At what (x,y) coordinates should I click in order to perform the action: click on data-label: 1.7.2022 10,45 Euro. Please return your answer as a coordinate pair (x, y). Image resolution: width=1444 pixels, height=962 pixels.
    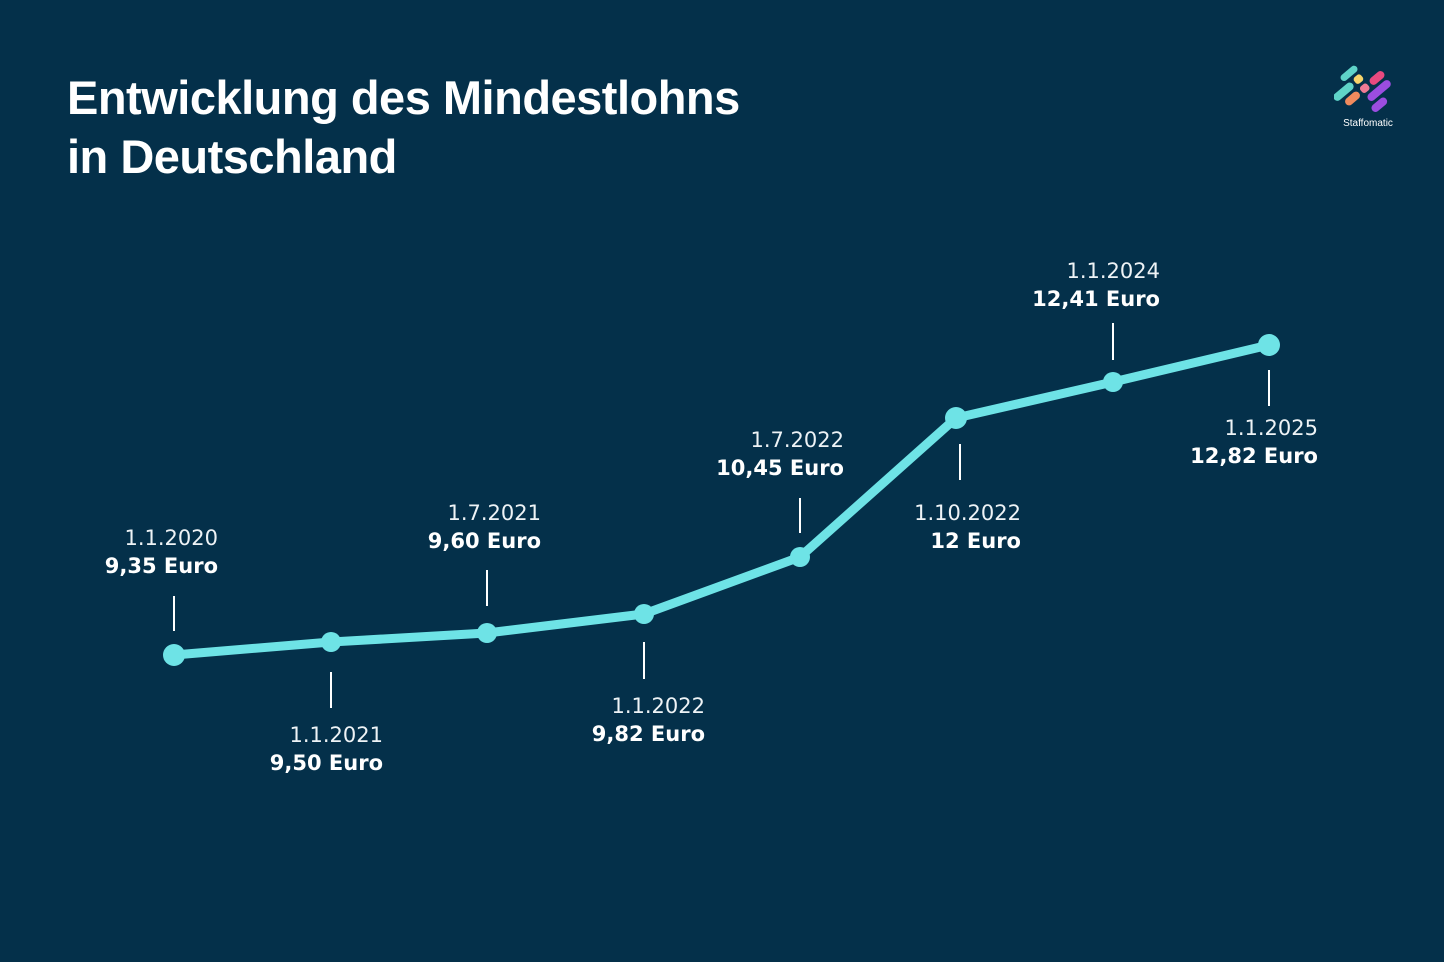
    Looking at the image, I should click on (780, 454).